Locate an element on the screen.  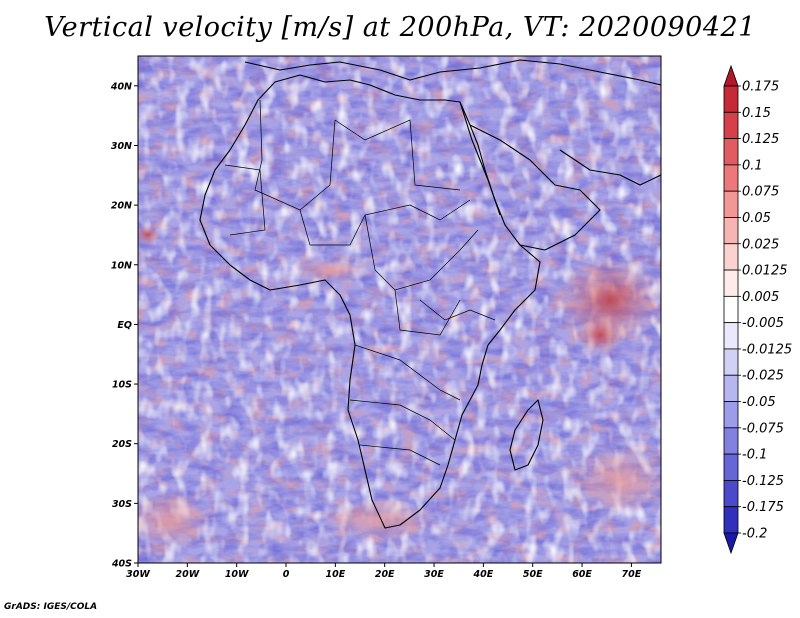
x-tick-label: 40E is located at coordinates (483, 574).